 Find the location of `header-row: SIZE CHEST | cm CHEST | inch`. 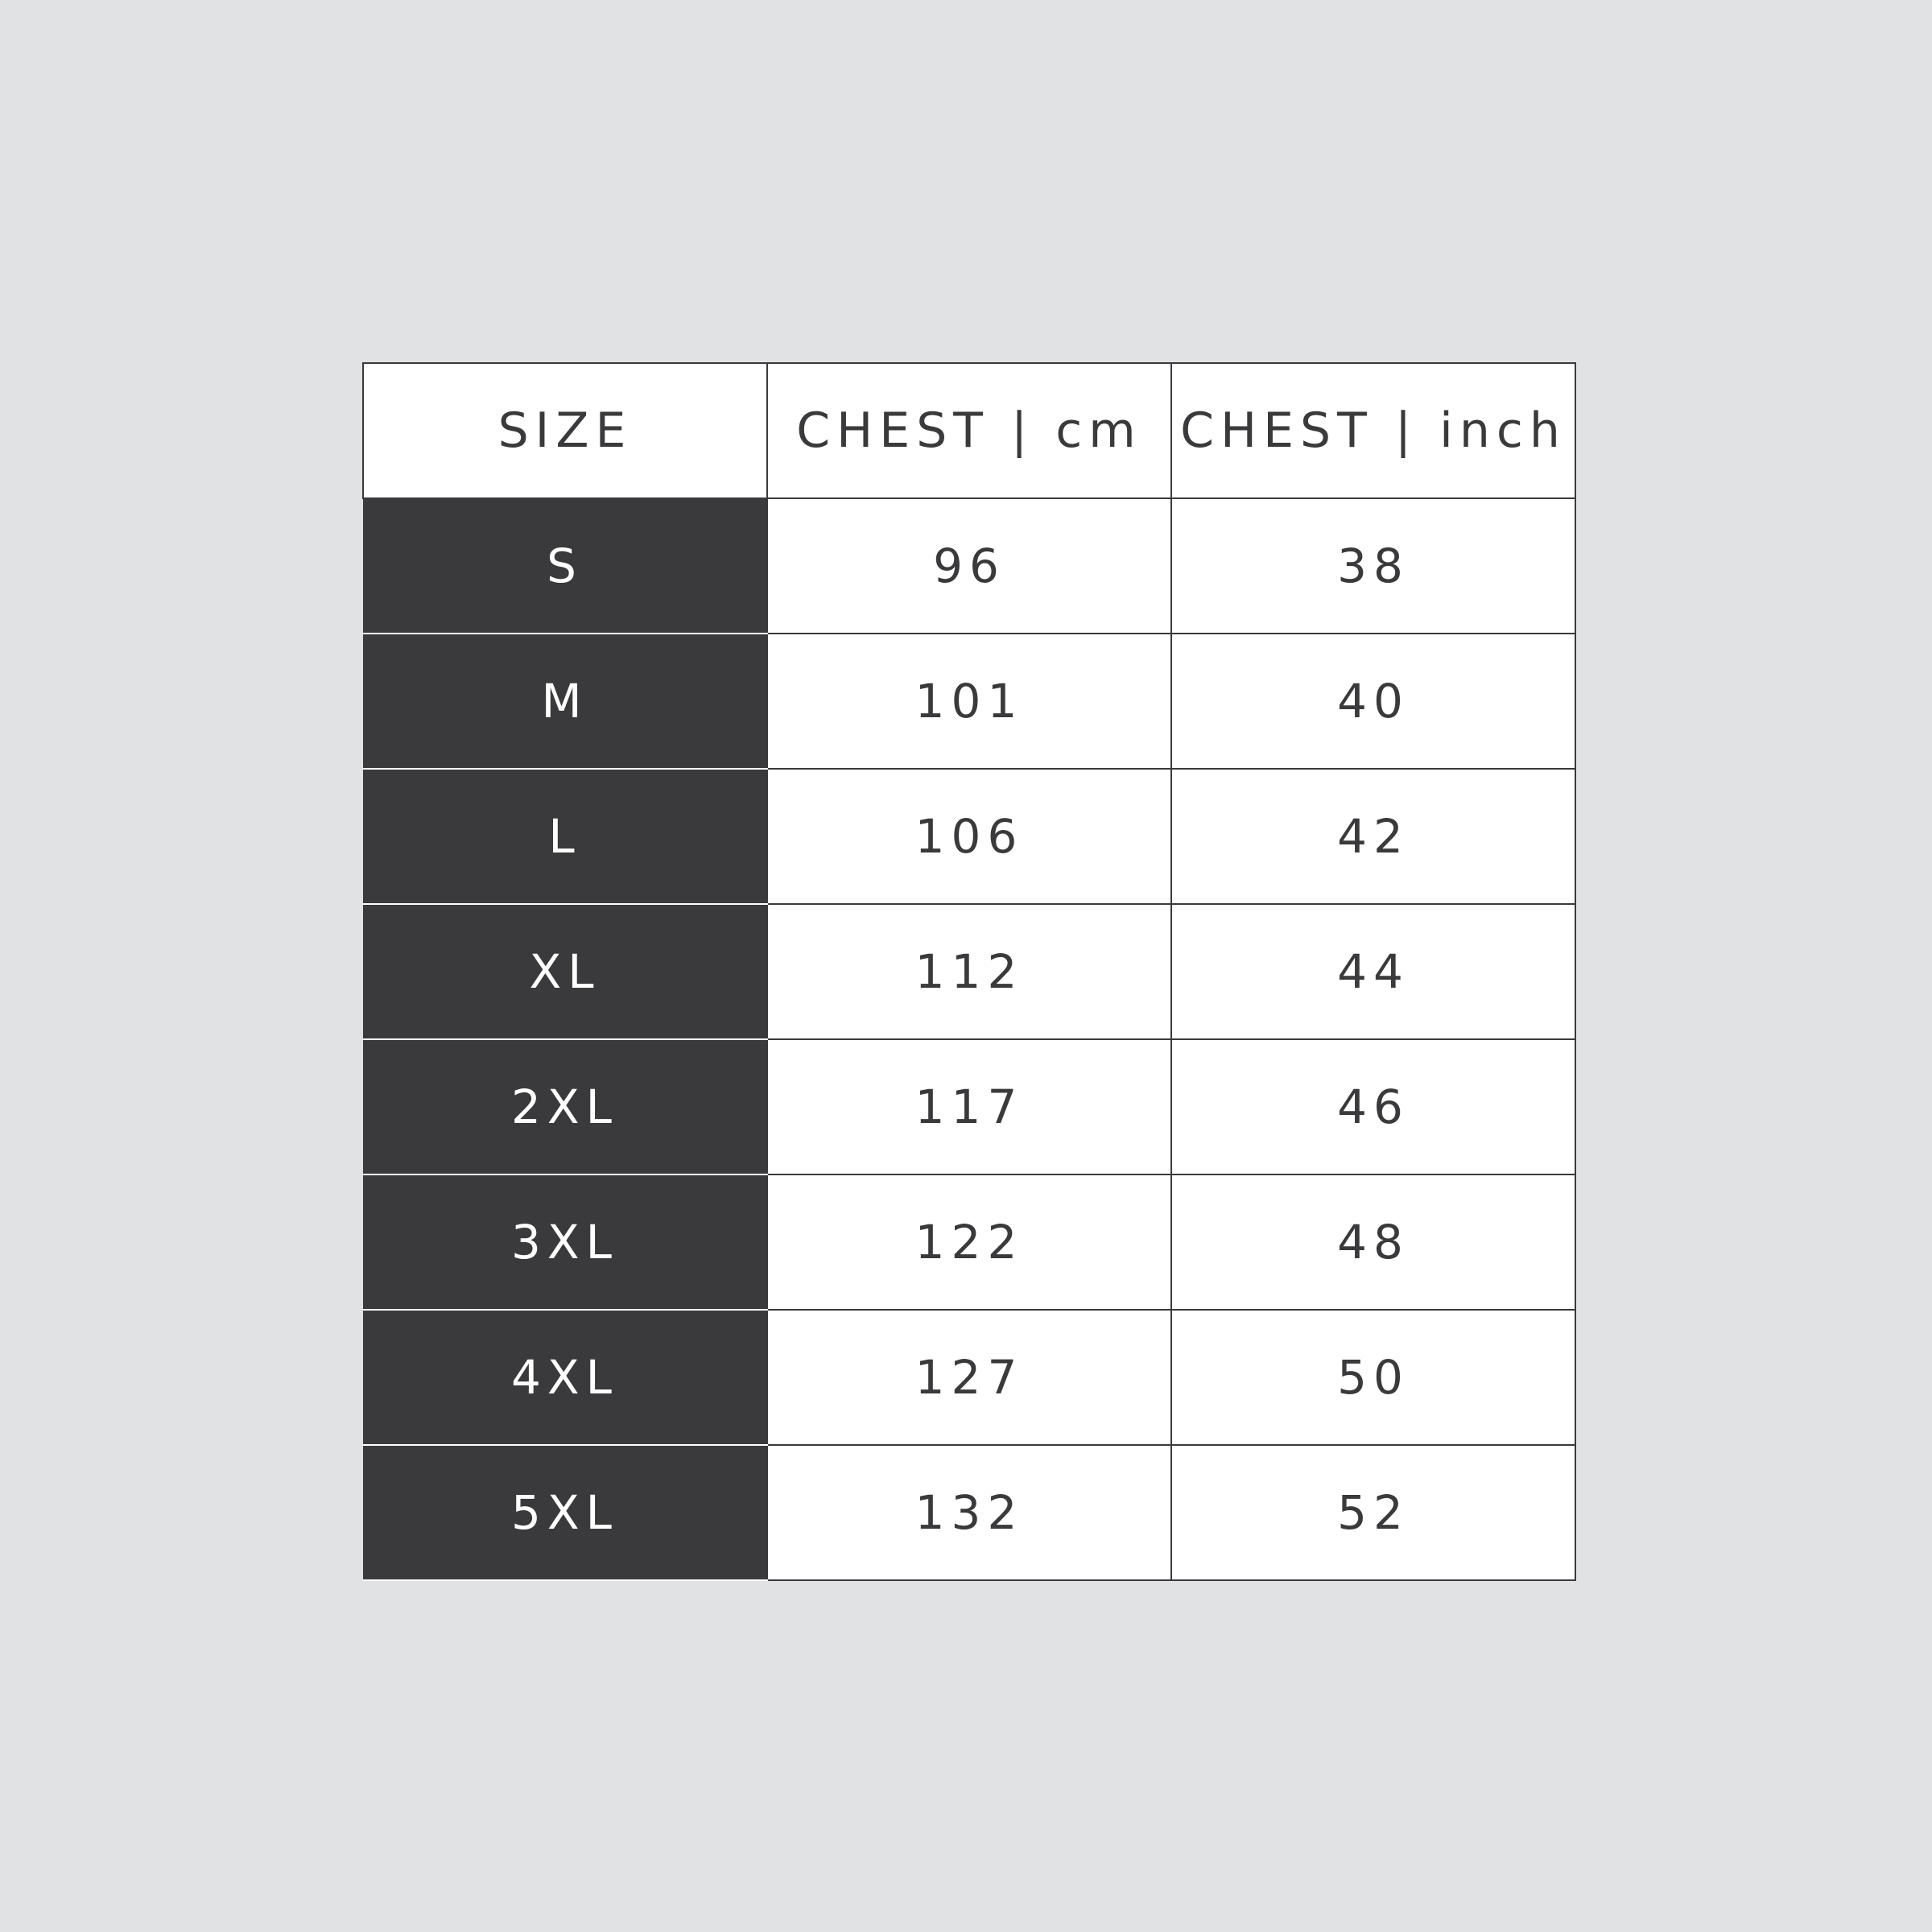

header-row: SIZE CHEST | cm CHEST | inch is located at coordinates (969, 430).